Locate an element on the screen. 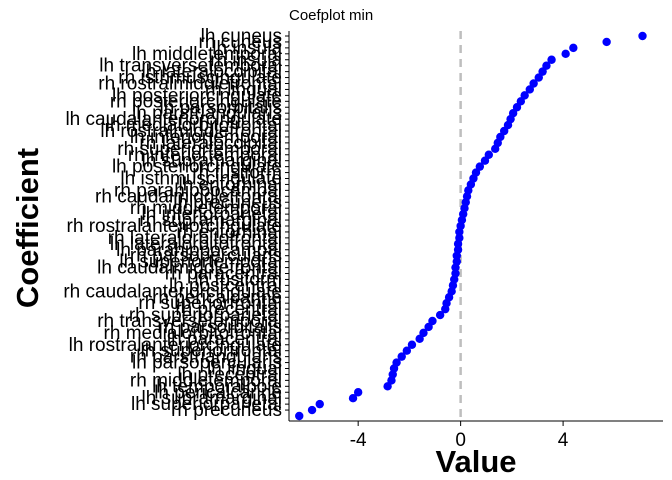 This screenshot has height=480, width=672. y-tick-label: rh inferiortemporal is located at coordinates (205, 155).